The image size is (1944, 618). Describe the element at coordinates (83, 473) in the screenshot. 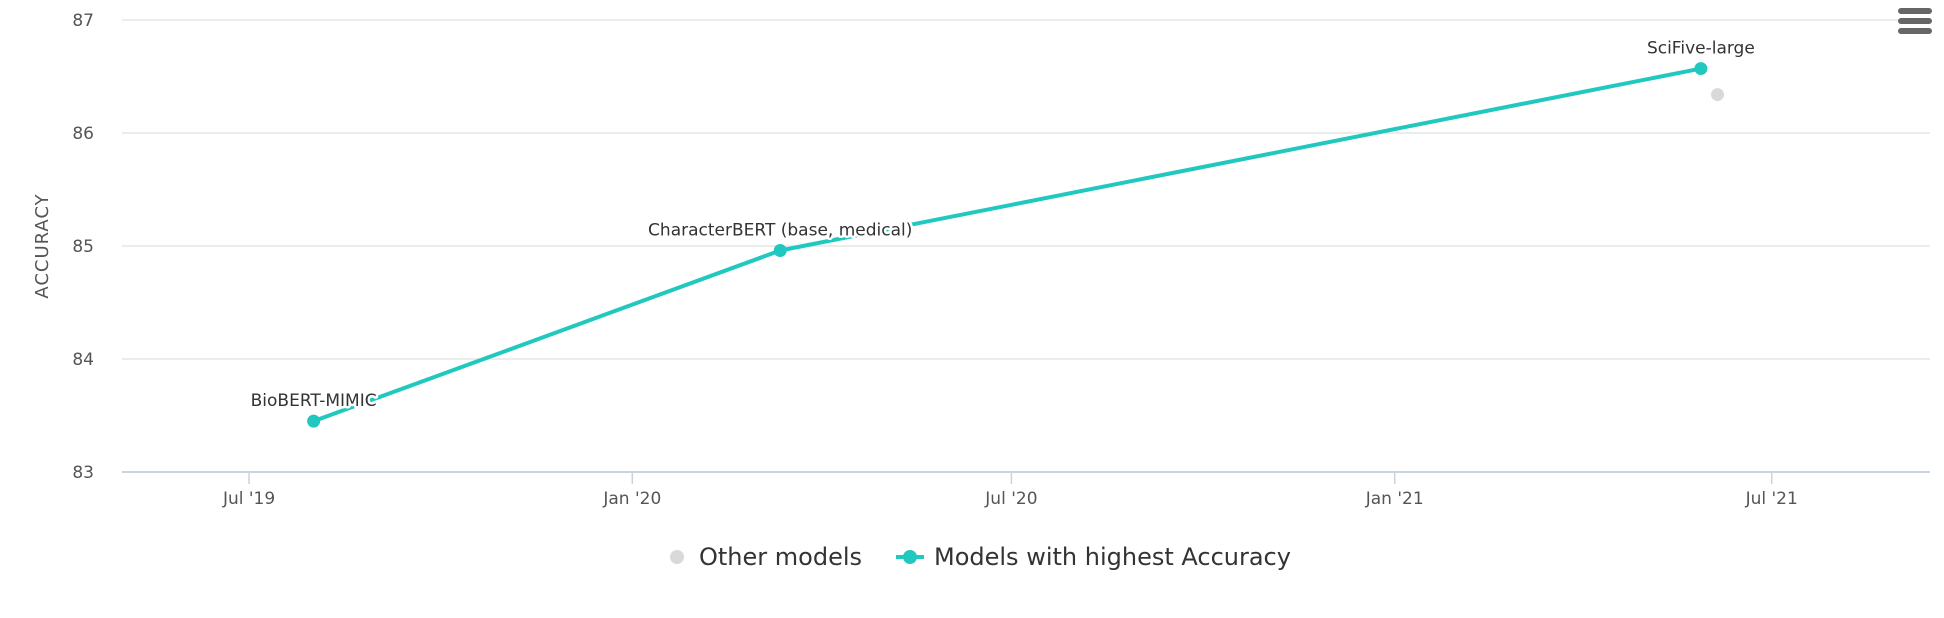

I see `y-tick-label: 83` at that location.